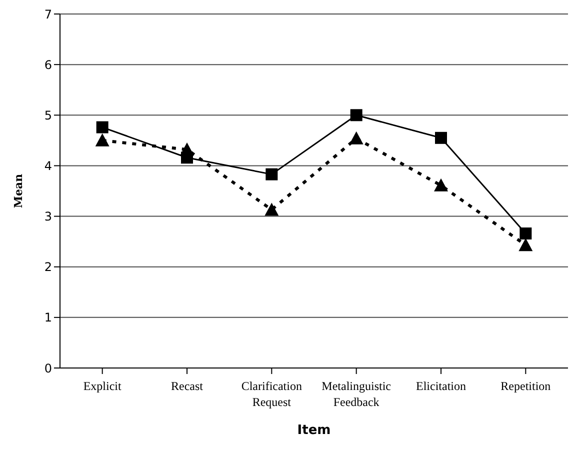  Describe the element at coordinates (48, 65) in the screenshot. I see `y-tick-label: 6` at that location.